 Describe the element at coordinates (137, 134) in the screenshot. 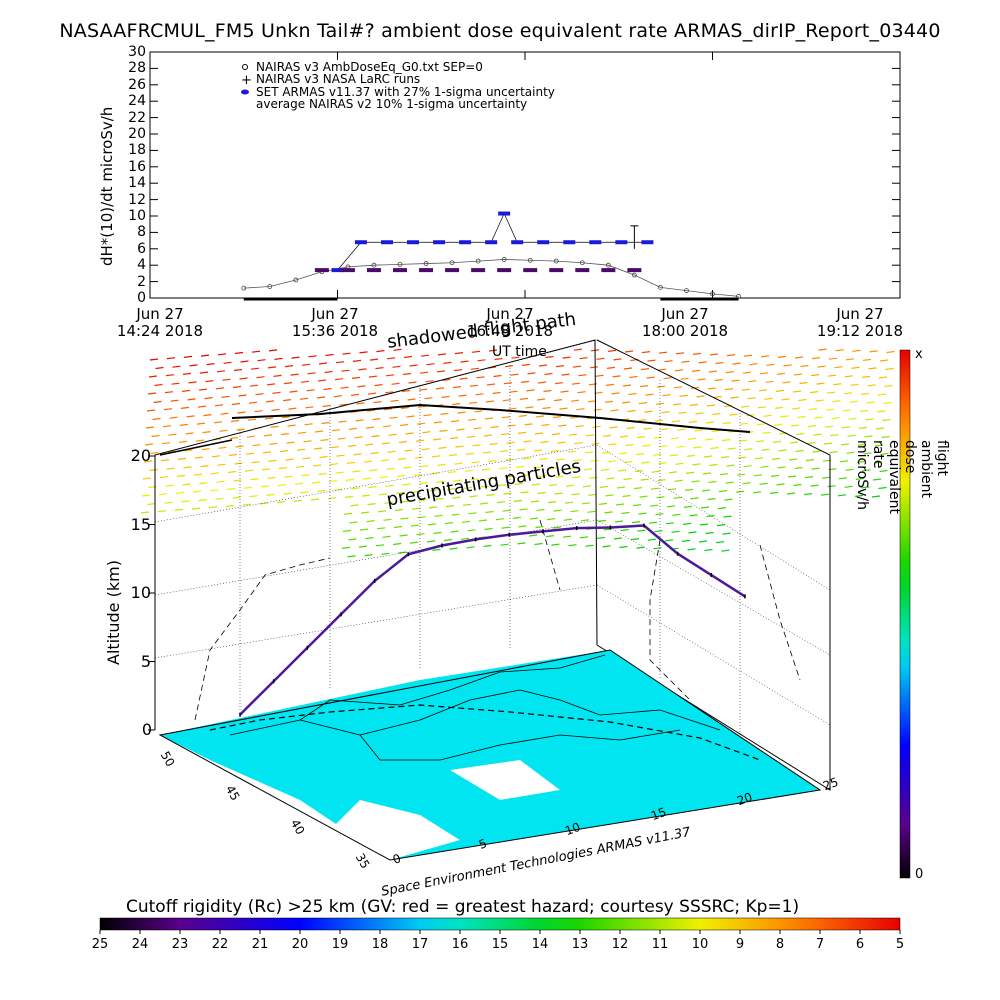

I see `y-tick-label: 20` at that location.